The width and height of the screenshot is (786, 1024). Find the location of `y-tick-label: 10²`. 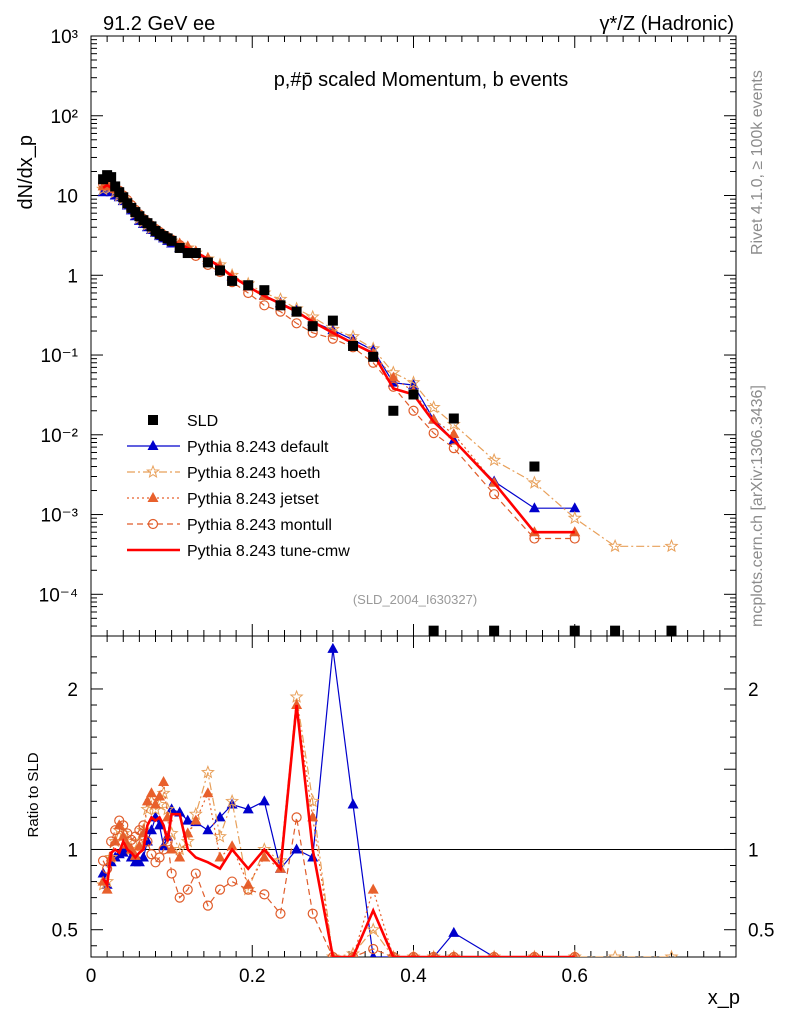

y-tick-label: 10² is located at coordinates (64, 117).